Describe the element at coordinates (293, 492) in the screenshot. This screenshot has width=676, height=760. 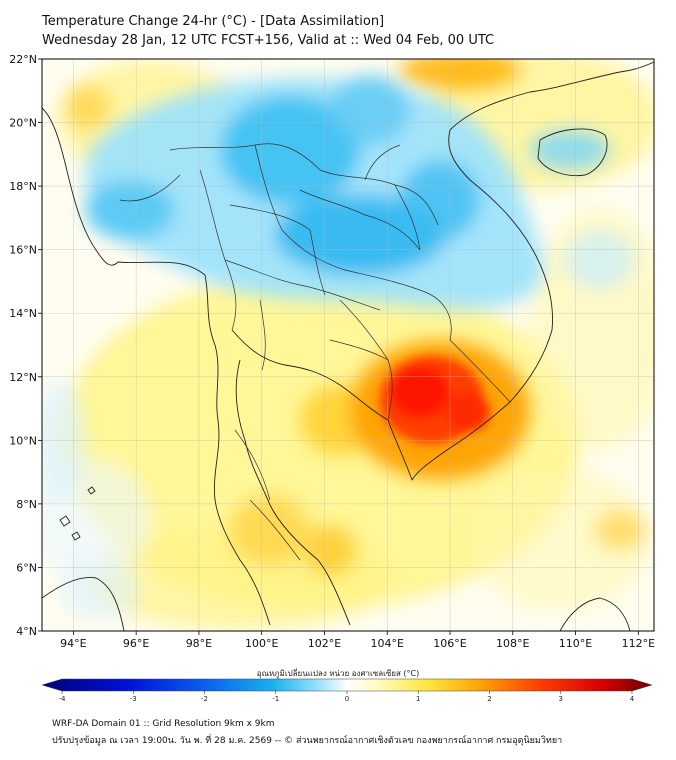
I see `peninsula-east-coast` at that location.